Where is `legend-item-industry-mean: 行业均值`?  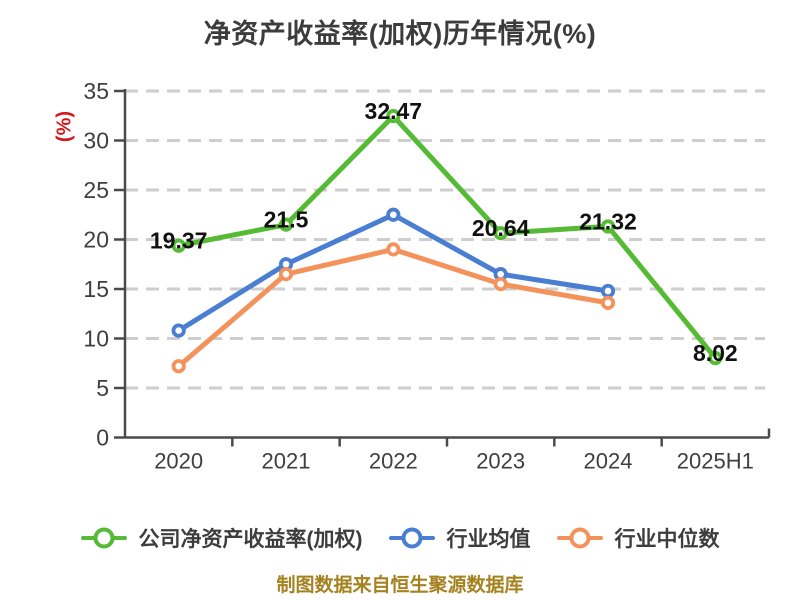
legend-item-industry-mean: 行业均值 is located at coordinates (459, 538).